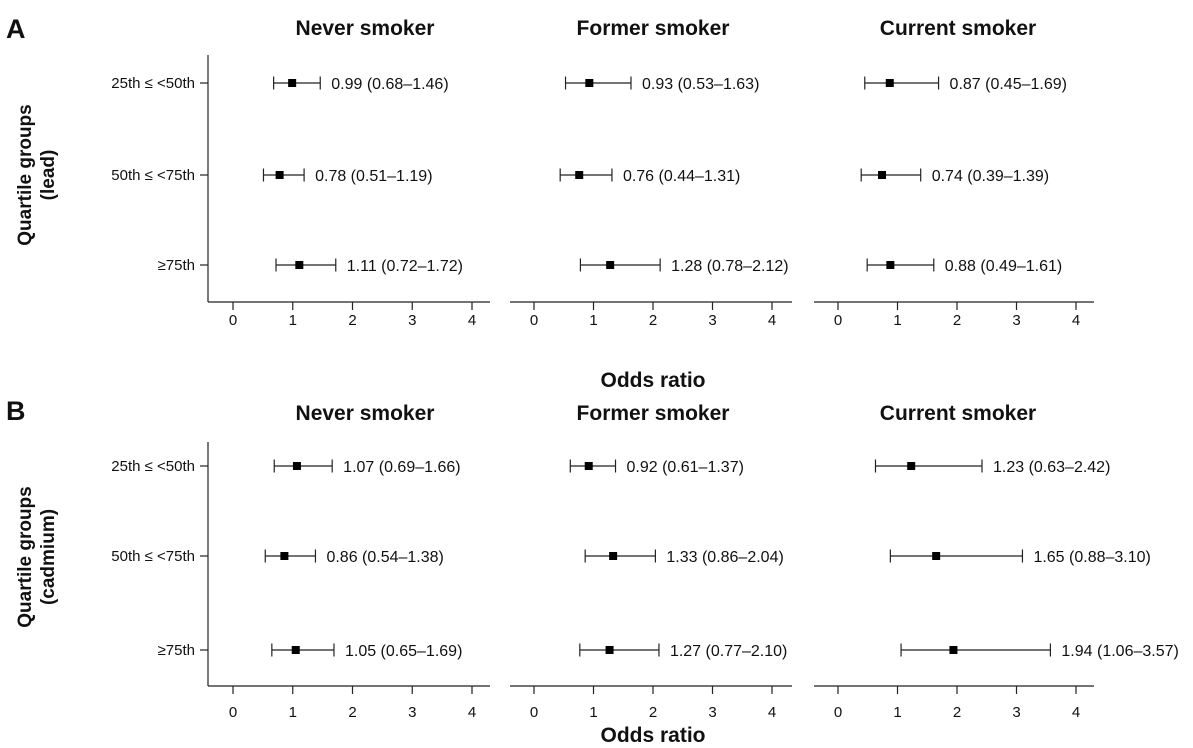  What do you see at coordinates (729, 266) in the screenshot?
I see `value-label: 1.28 (0.78–2.12)` at bounding box center [729, 266].